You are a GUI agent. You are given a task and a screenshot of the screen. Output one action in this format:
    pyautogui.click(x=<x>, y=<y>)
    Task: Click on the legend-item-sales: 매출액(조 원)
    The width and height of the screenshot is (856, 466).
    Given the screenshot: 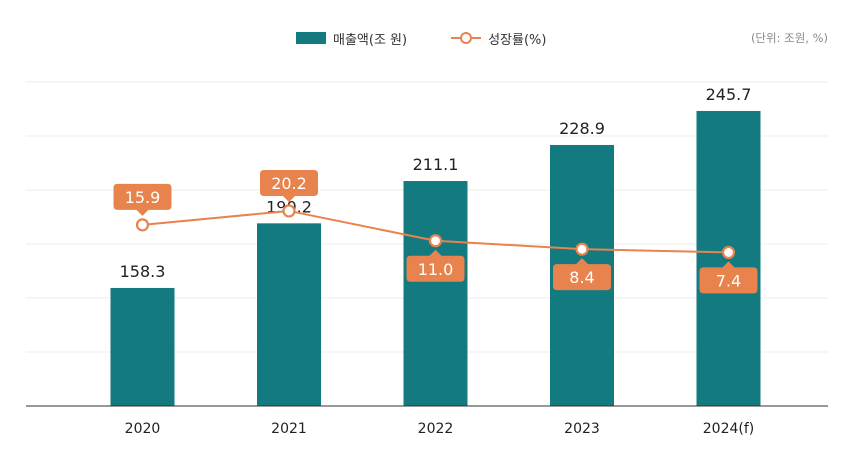 What is the action you would take?
    pyautogui.click(x=351, y=38)
    